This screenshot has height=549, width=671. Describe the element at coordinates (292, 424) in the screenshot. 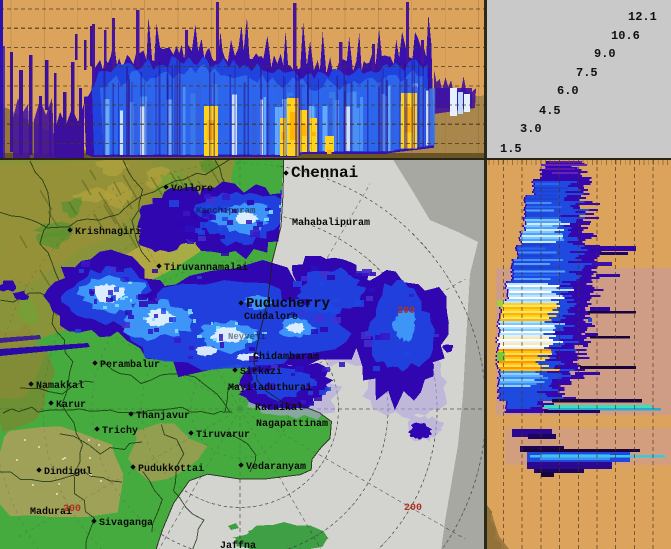

I see `svg-text: Nagapattinam` at that location.